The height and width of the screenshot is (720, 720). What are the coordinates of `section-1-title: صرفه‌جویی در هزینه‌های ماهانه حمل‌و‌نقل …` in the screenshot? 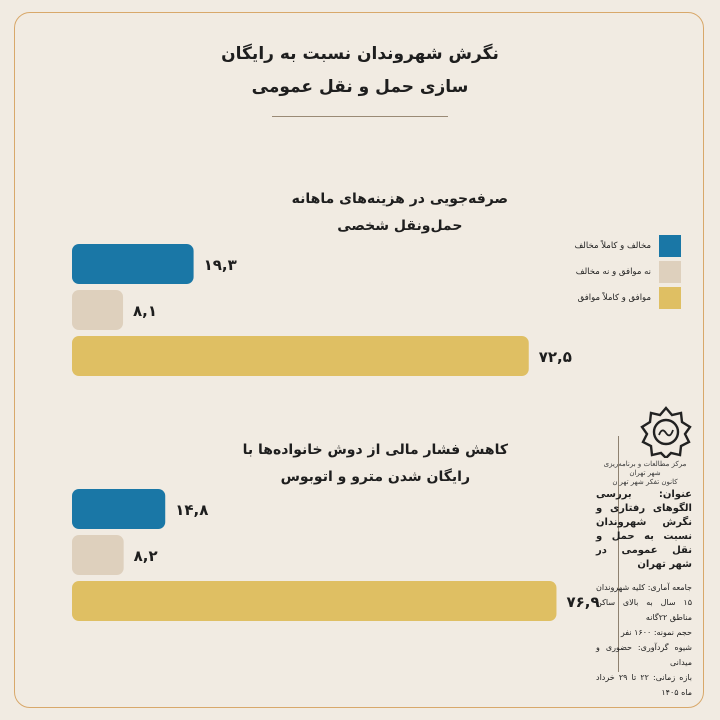 It's located at (400, 213).